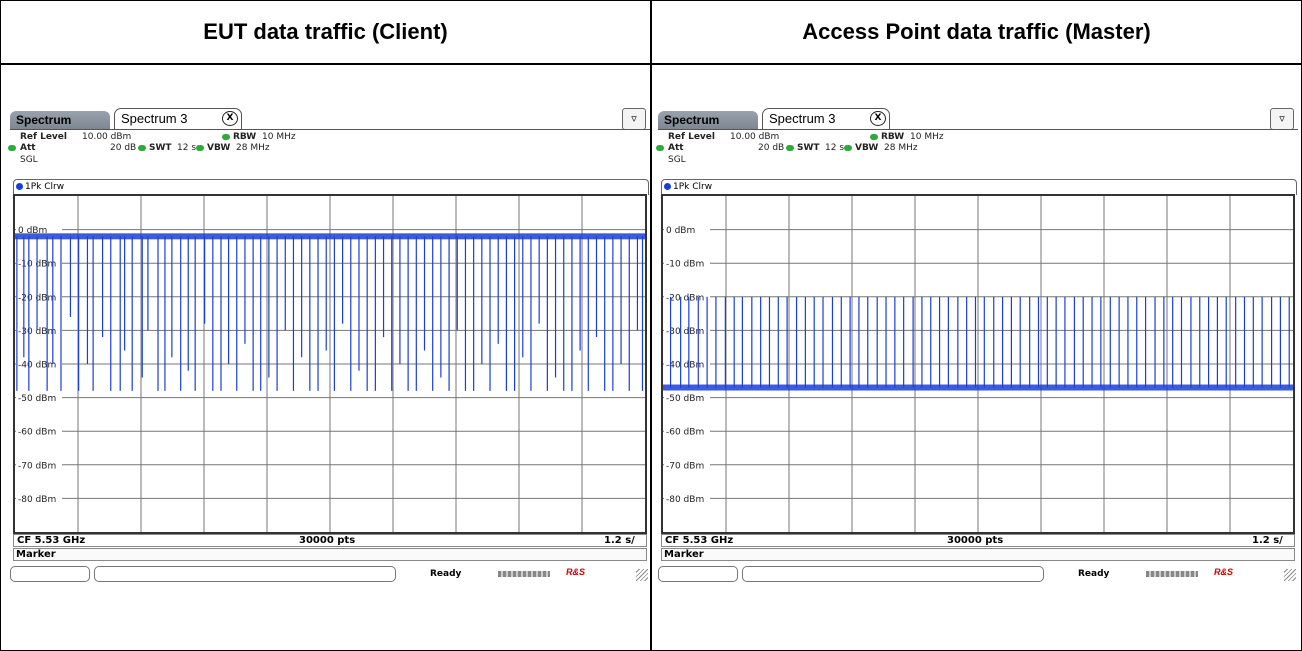 This screenshot has height=651, width=1302. I want to click on ref-level-label: Ref Level, so click(43, 137).